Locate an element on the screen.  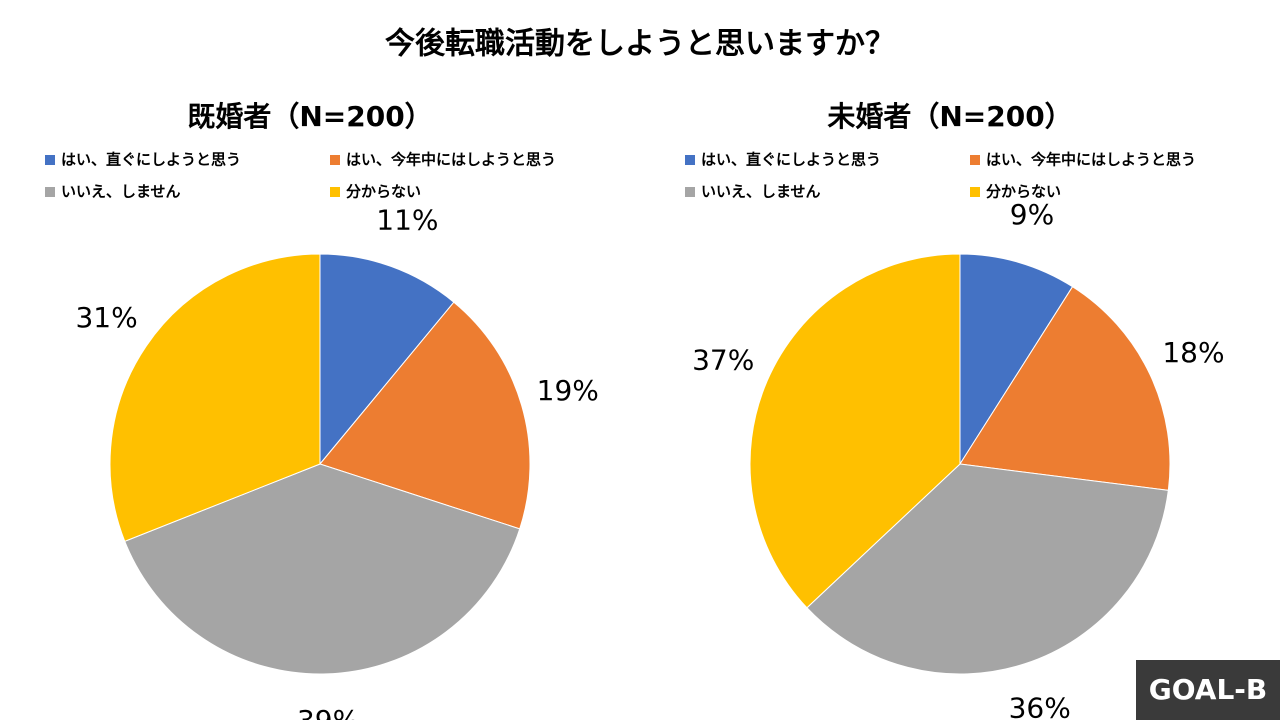
data-label: 18% is located at coordinates (1193, 352).